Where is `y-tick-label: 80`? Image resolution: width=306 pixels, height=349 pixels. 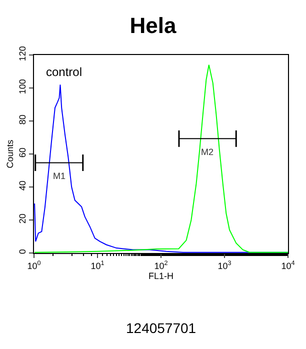
y-tick-label: 80 is located at coordinates (22, 119).